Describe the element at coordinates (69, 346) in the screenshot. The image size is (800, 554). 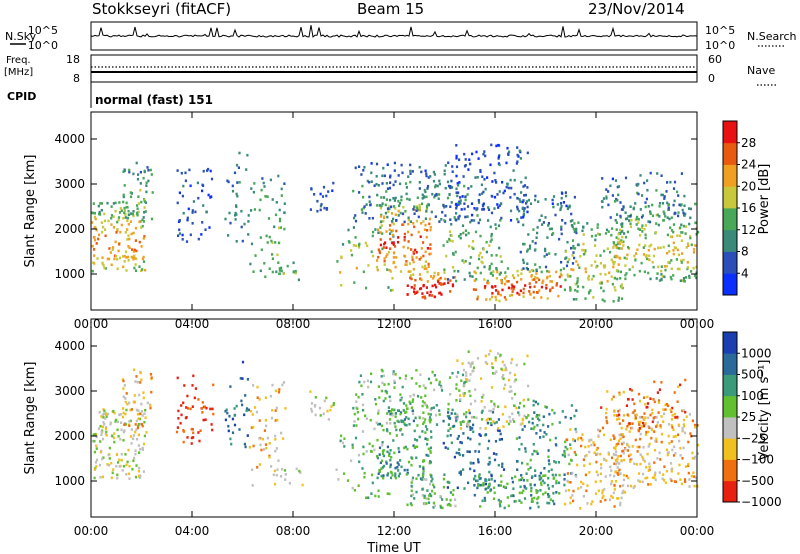
I see `y-tick-label: 4000` at that location.